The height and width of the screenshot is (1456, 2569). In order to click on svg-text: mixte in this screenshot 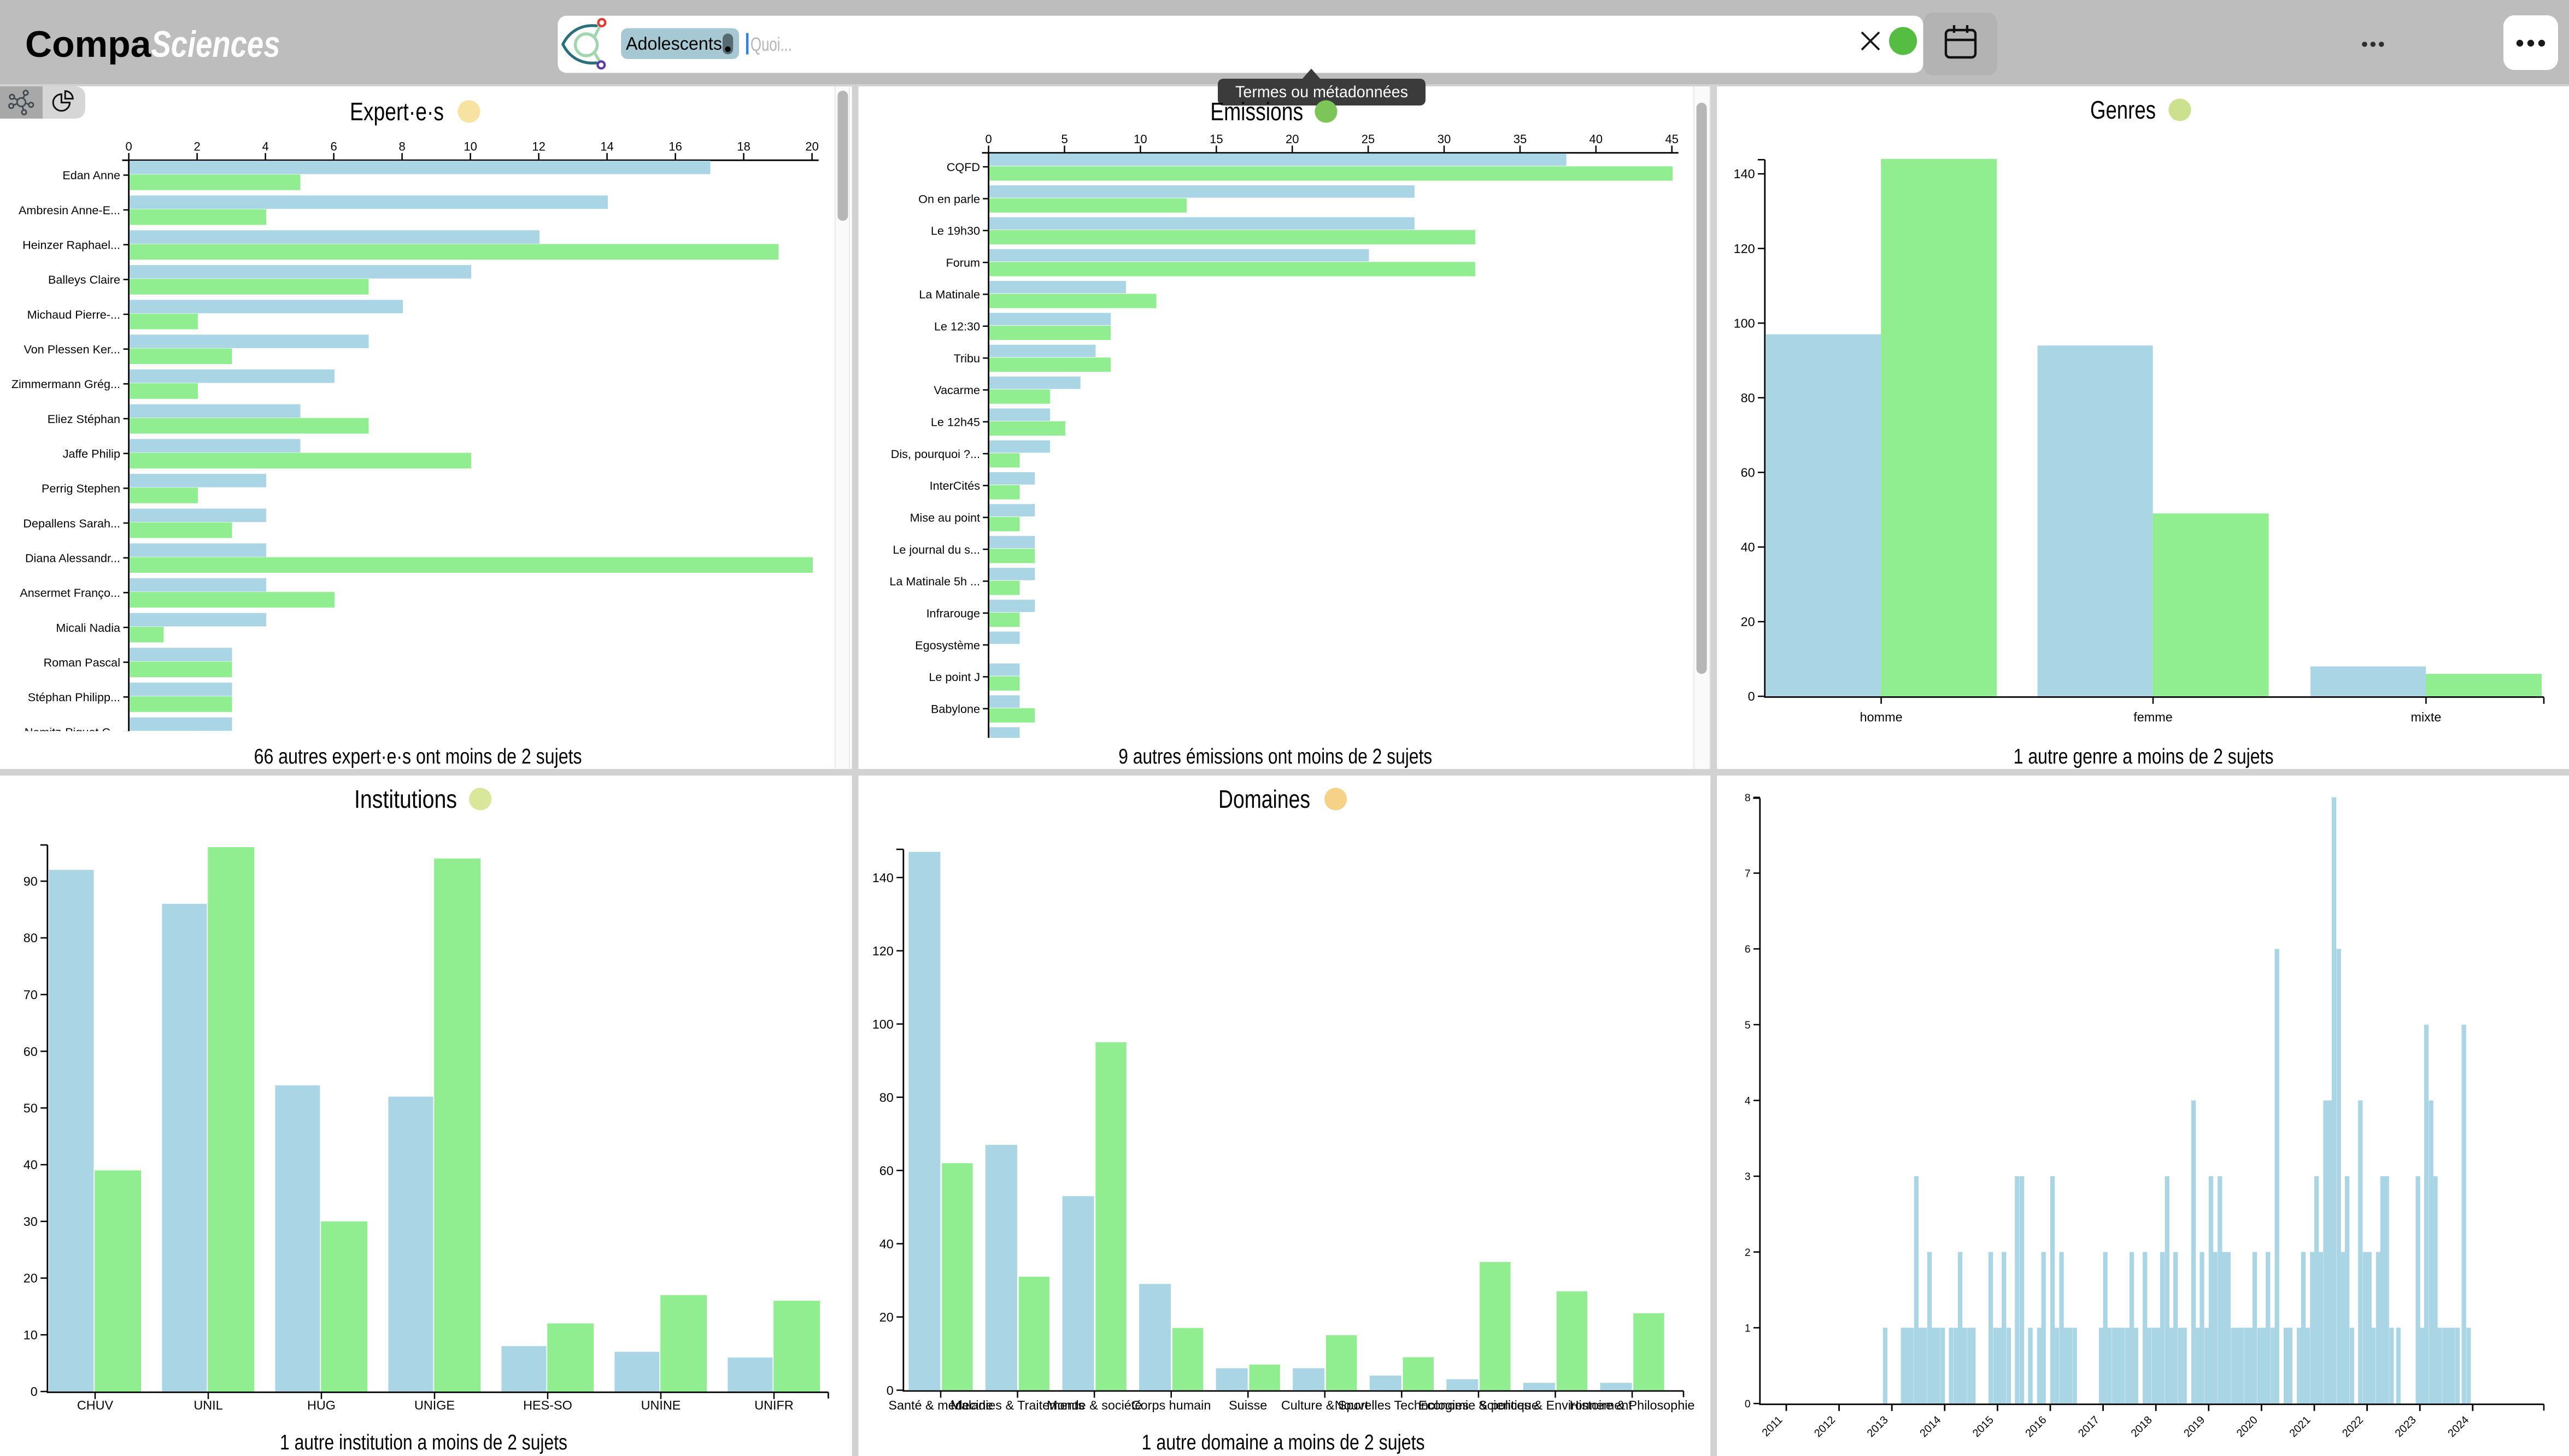, I will do `click(2425, 717)`.